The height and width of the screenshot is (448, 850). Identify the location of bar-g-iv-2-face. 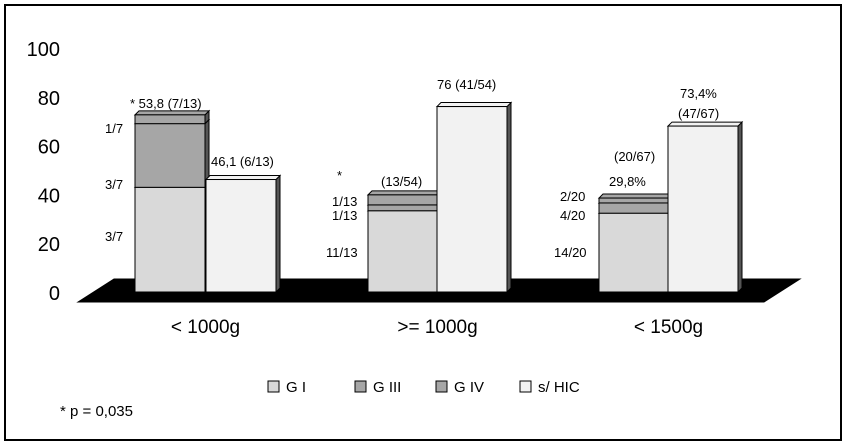
(634, 200).